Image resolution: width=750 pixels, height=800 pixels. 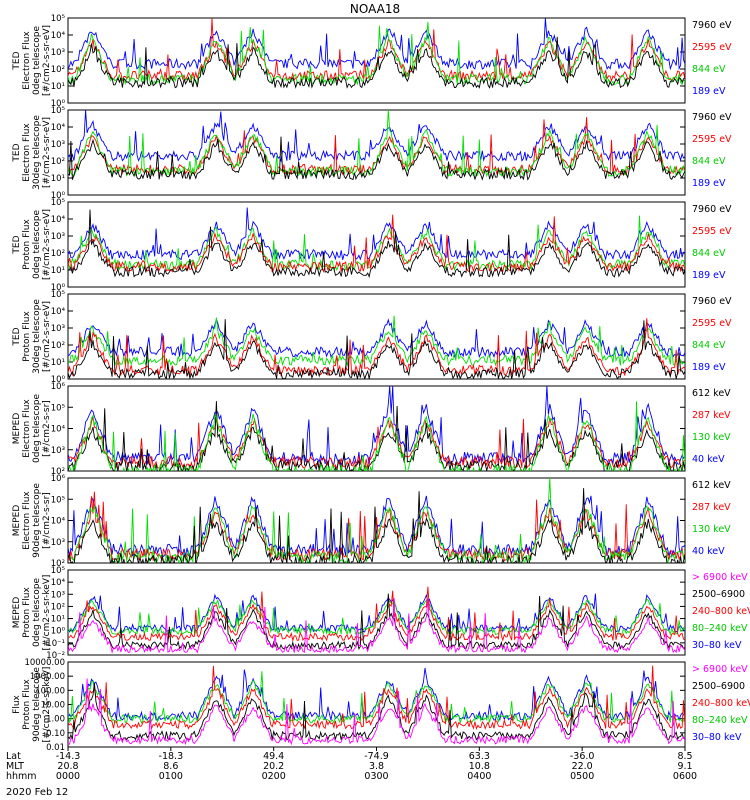 I want to click on y-tick-label: 0.01, so click(x=55, y=748).